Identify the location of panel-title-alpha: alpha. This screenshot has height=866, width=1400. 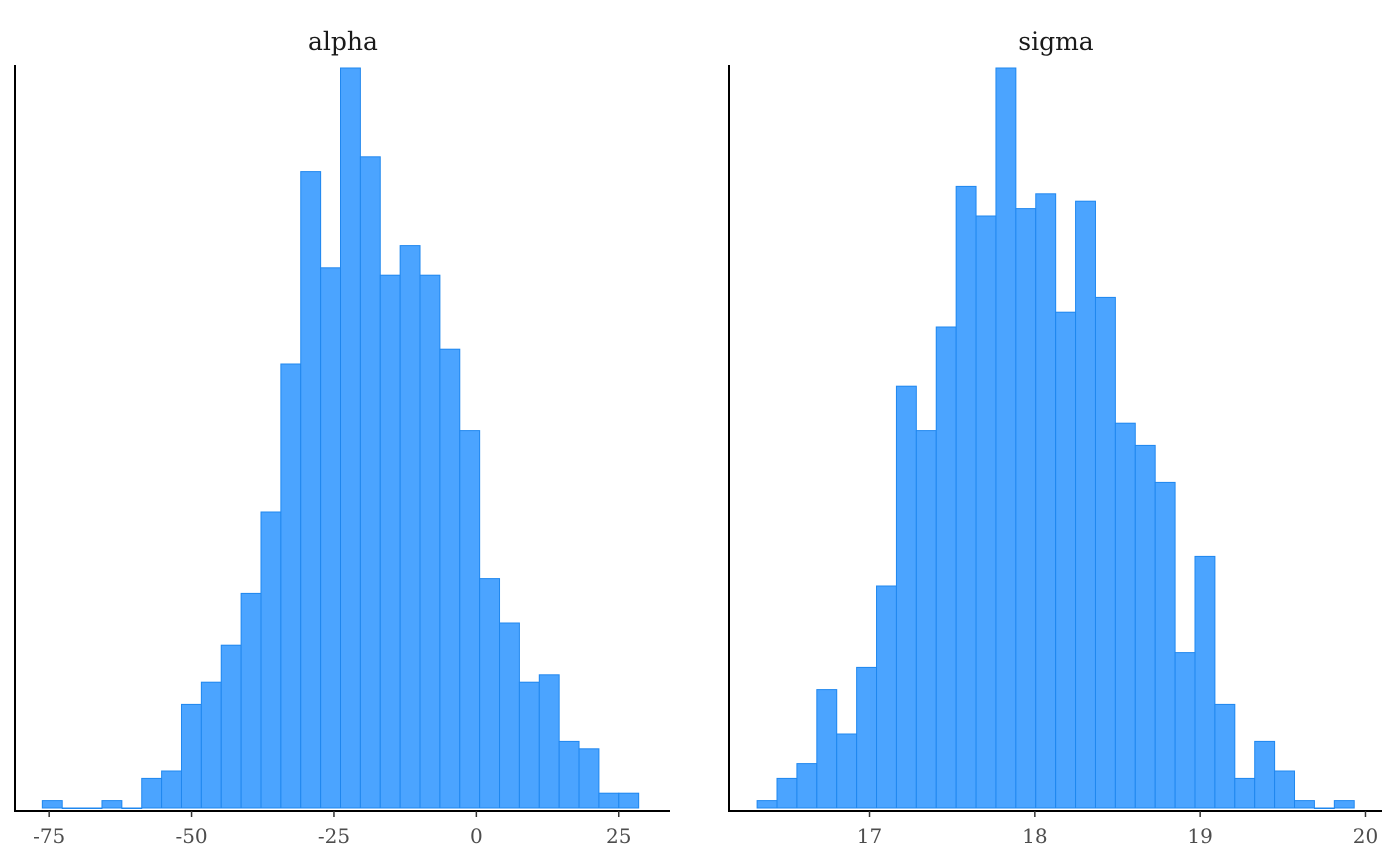
(343, 41).